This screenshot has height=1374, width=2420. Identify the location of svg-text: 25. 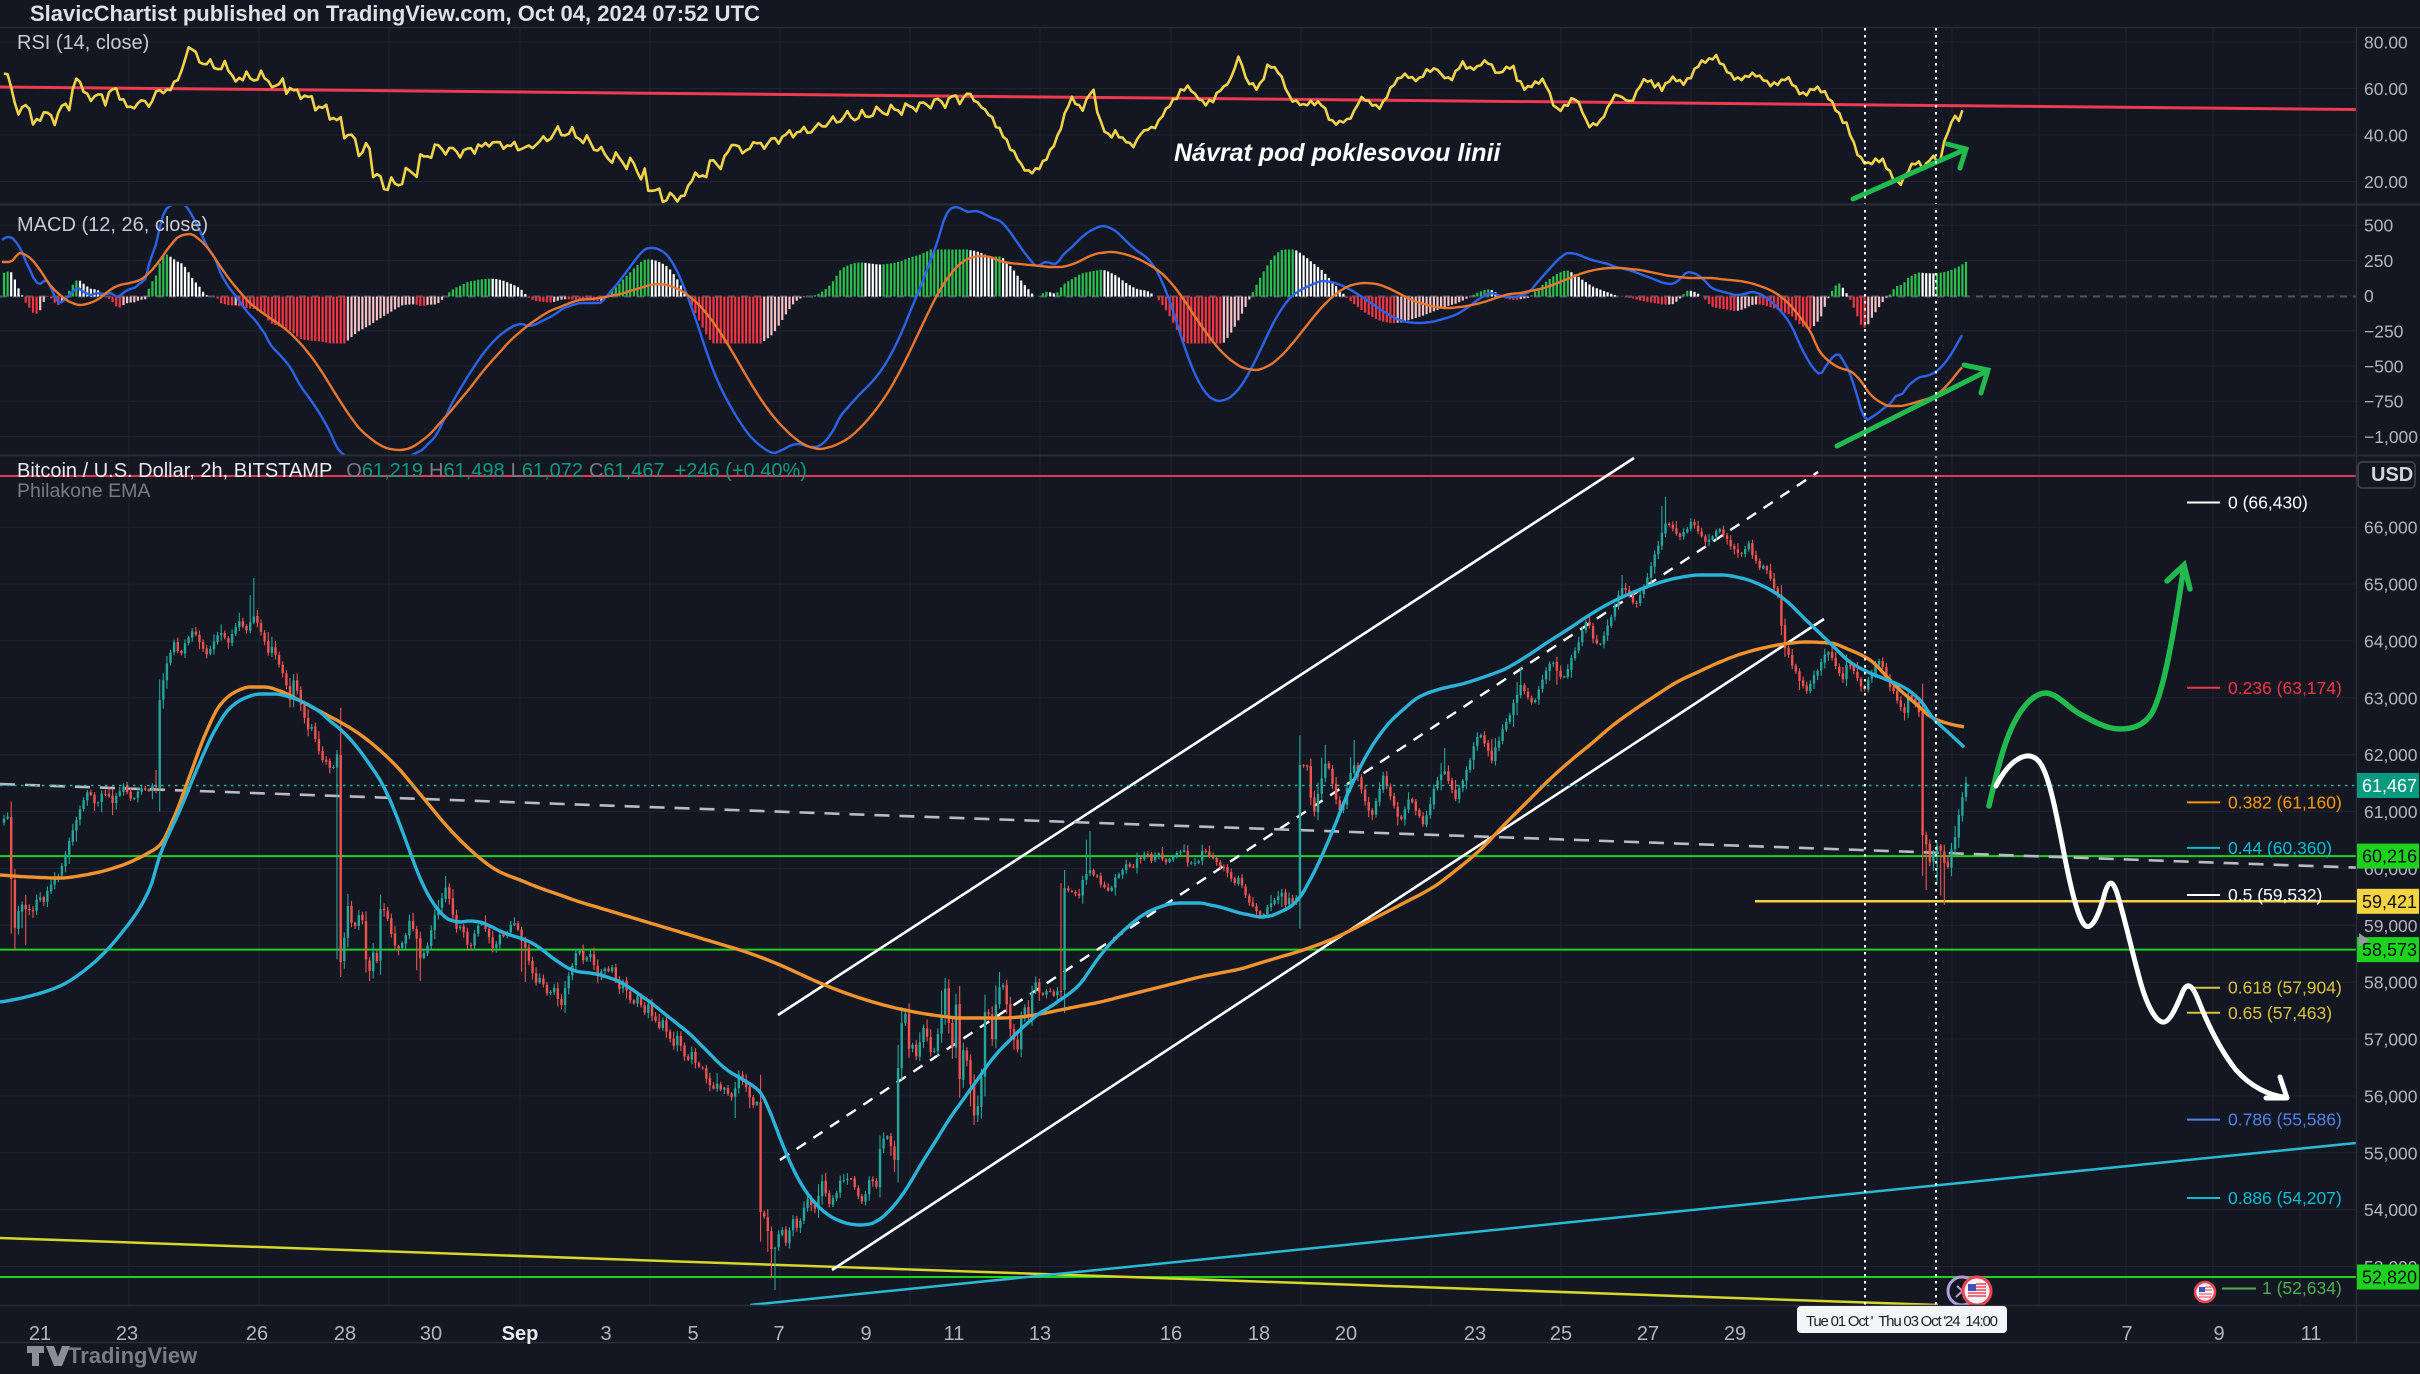
(1561, 1334).